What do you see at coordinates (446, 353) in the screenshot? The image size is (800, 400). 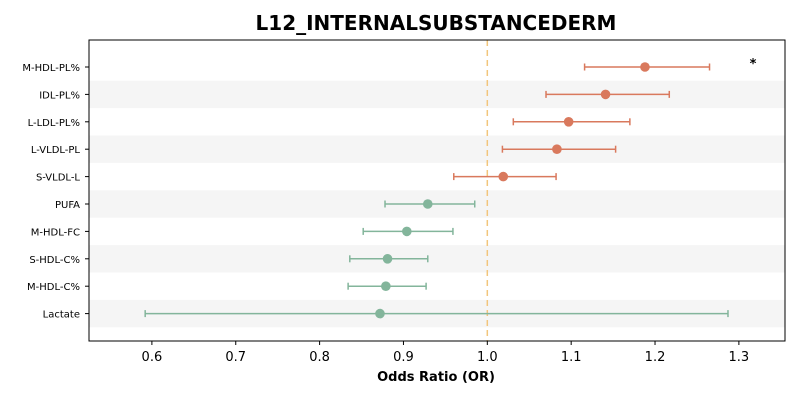 I see `x-axis: 0.6 0.7 0.8 0.9 1.0 1.1 1.2 1.3` at bounding box center [446, 353].